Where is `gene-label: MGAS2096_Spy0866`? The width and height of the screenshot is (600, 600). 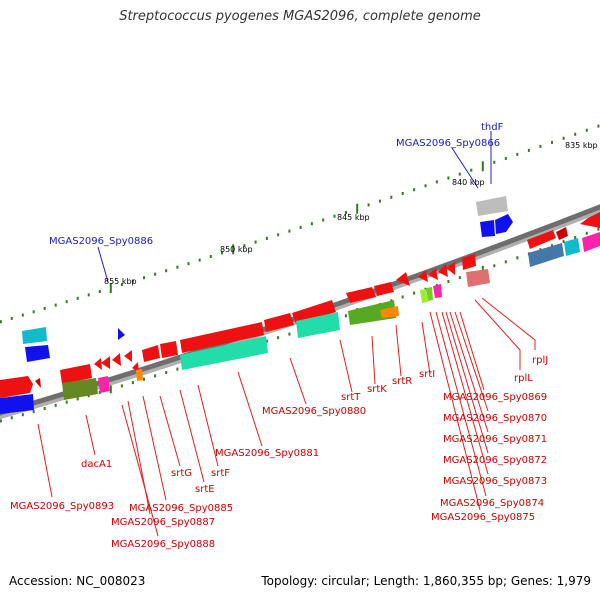 gene-label: MGAS2096_Spy0866 is located at coordinates (448, 143).